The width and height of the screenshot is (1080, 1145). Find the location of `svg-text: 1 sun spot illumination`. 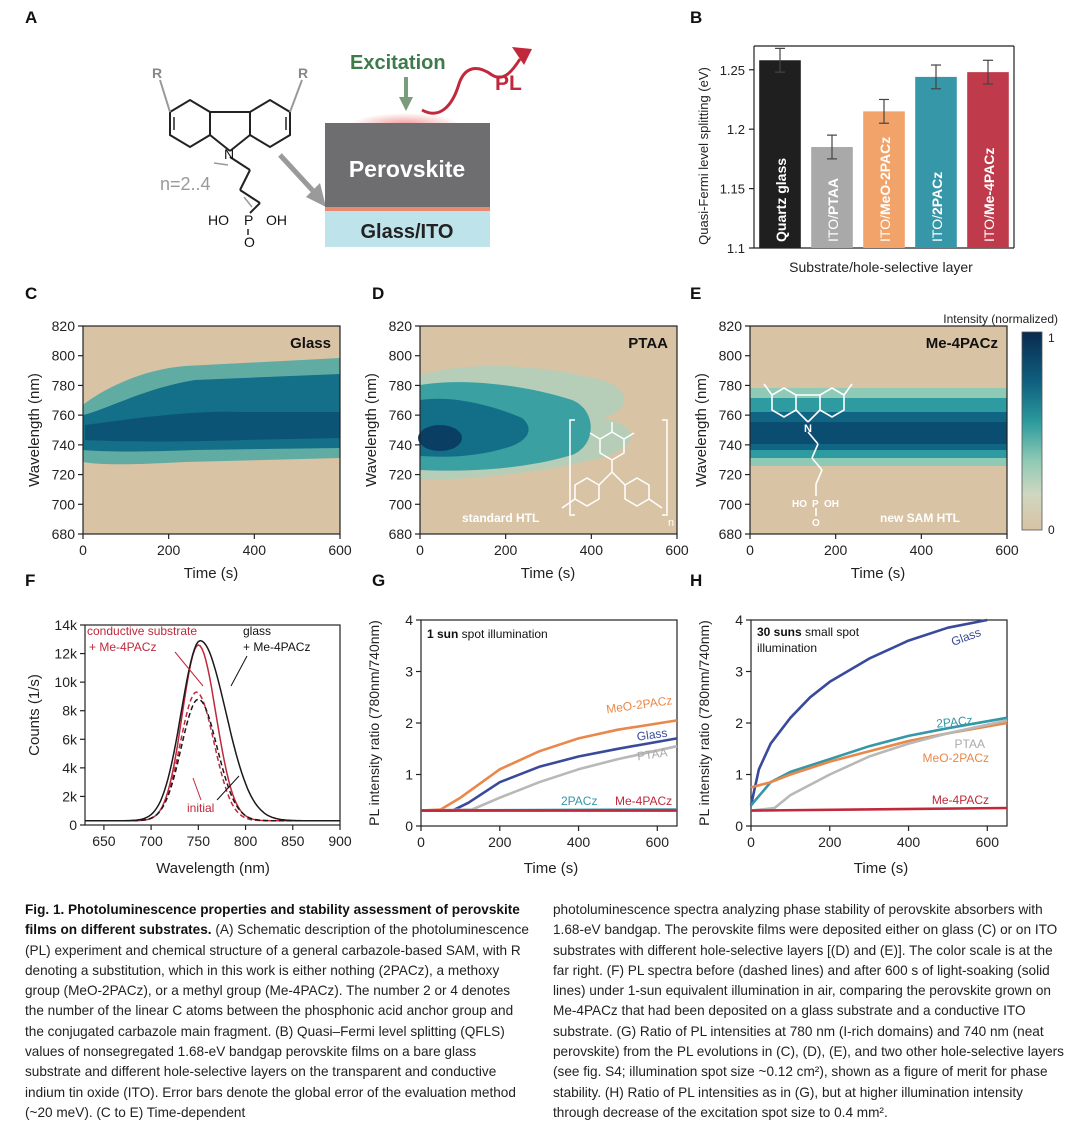

svg-text: 1 sun spot illumination is located at coordinates (487, 634).